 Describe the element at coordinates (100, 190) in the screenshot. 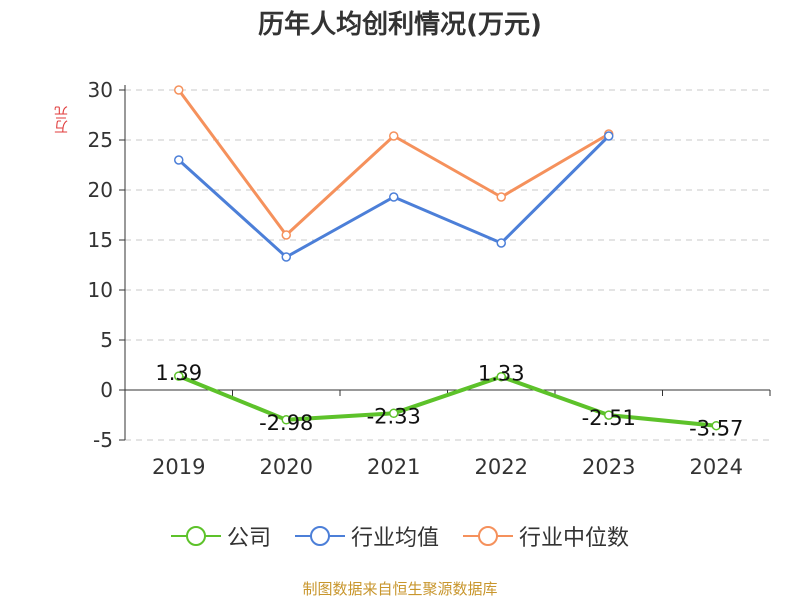

I see `y-tick-label: 20` at that location.